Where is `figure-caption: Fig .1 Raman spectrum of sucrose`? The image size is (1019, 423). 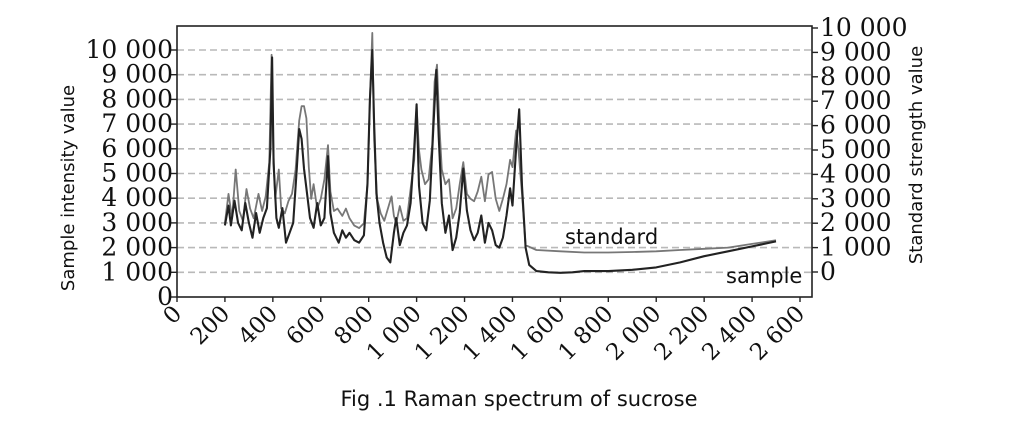
figure-caption: Fig .1 Raman spectrum of sucrose is located at coordinates (518, 399).